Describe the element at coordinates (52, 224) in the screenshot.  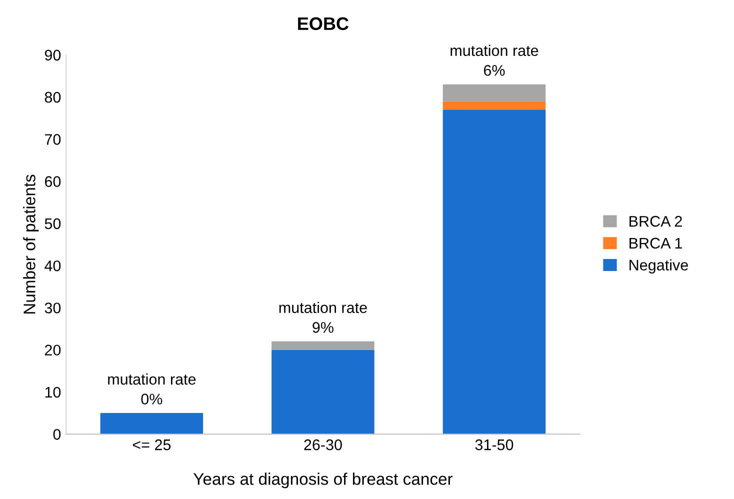
I see `y-tick-label: 50` at that location.